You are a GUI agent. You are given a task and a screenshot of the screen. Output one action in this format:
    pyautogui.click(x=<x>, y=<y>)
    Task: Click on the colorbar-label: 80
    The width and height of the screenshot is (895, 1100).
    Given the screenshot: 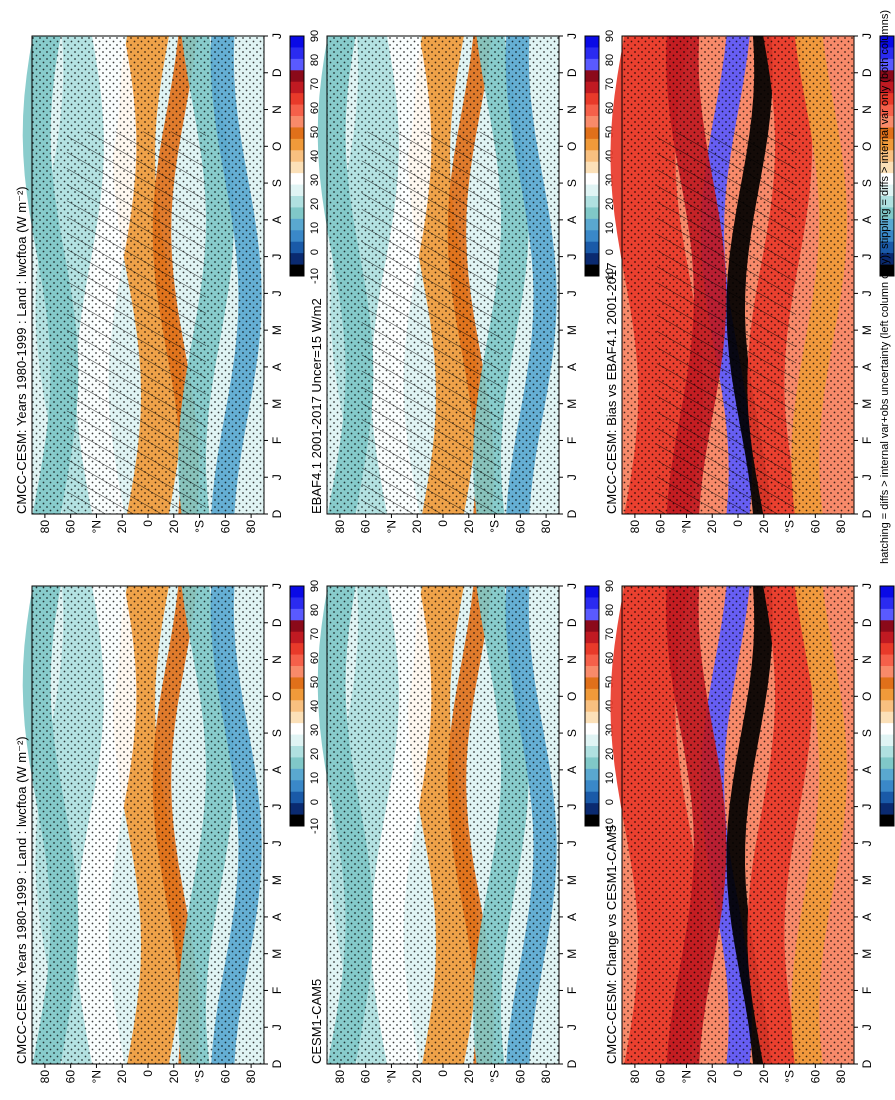 What is the action you would take?
    pyautogui.click(x=315, y=610)
    